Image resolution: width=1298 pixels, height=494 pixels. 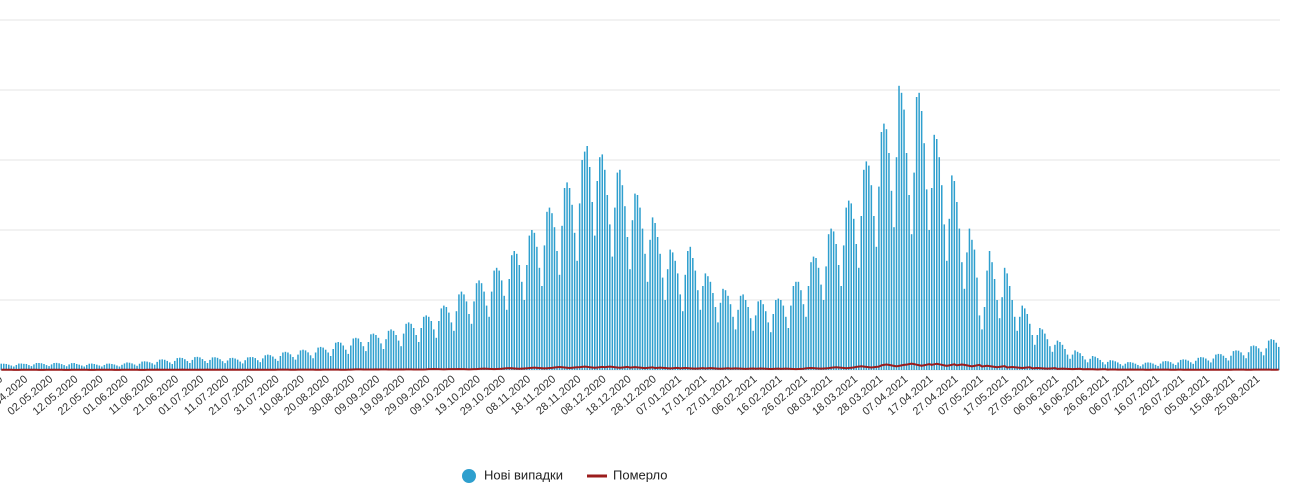 What do you see at coordinates (640, 474) in the screenshot?
I see `legend-label: Померло` at bounding box center [640, 474].